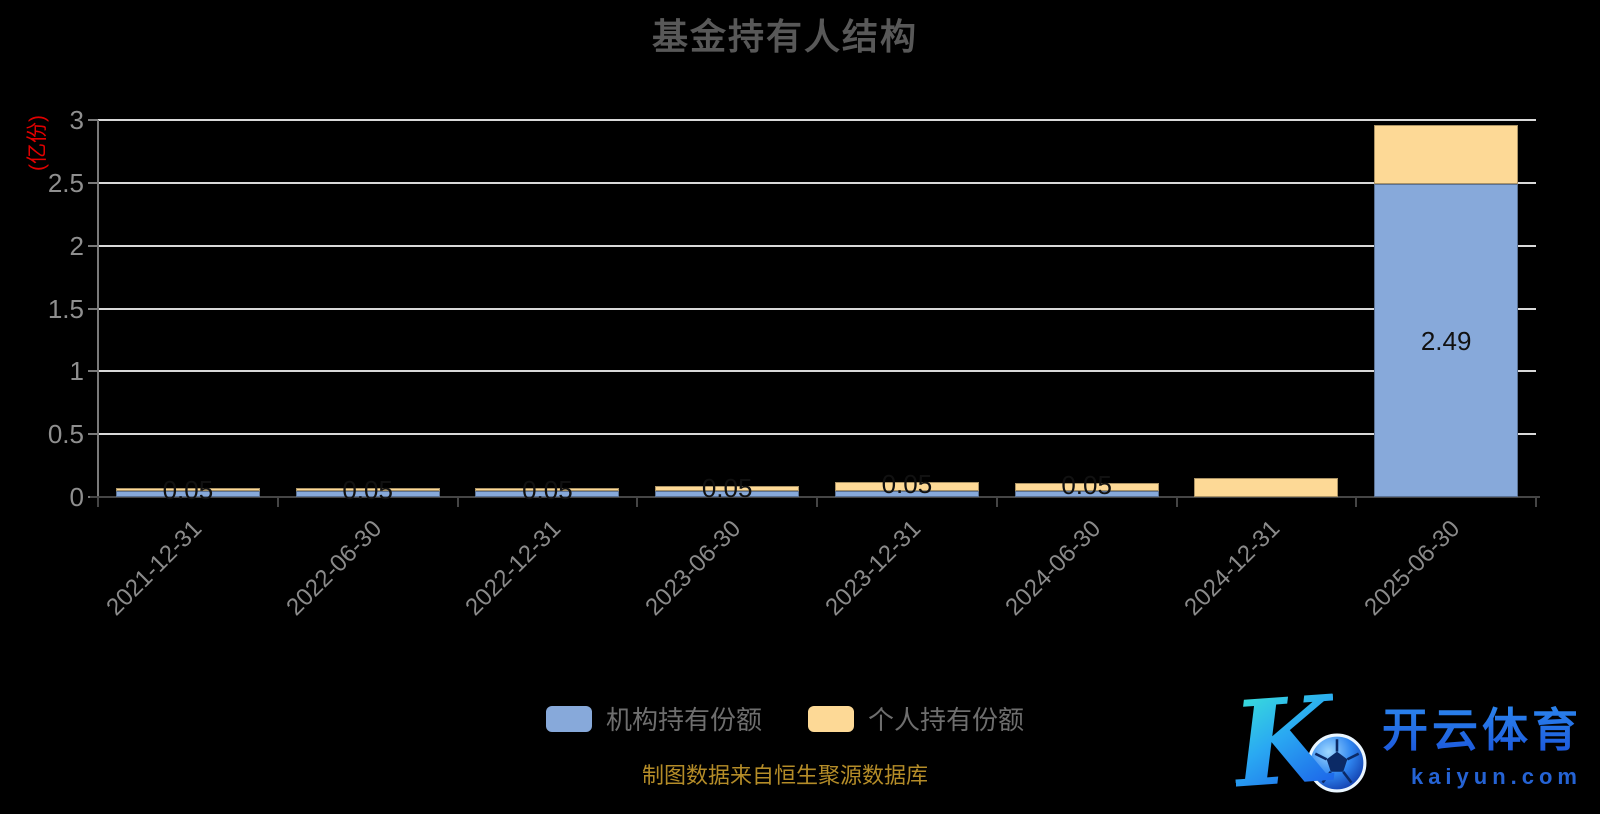  I want to click on x-axis-line, so click(815, 497).